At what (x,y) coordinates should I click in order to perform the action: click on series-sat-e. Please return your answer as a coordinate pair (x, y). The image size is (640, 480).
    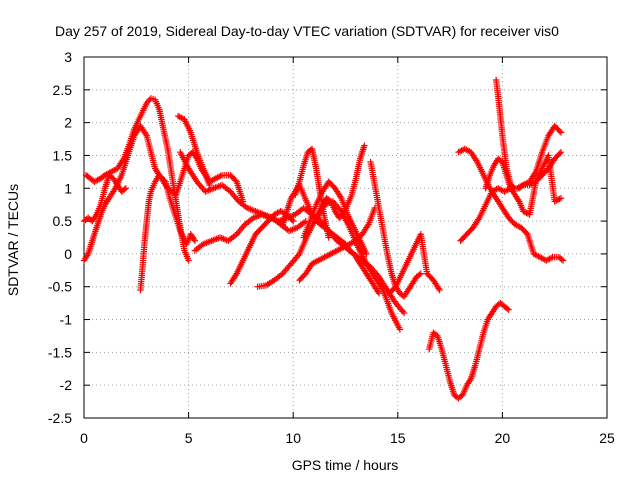
    Looking at the image, I should click on (210, 158).